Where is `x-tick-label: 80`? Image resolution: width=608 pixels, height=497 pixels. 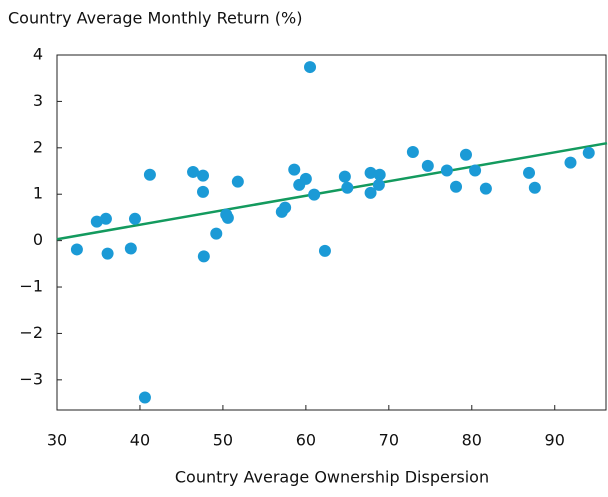 x-tick-label: 80 is located at coordinates (472, 440).